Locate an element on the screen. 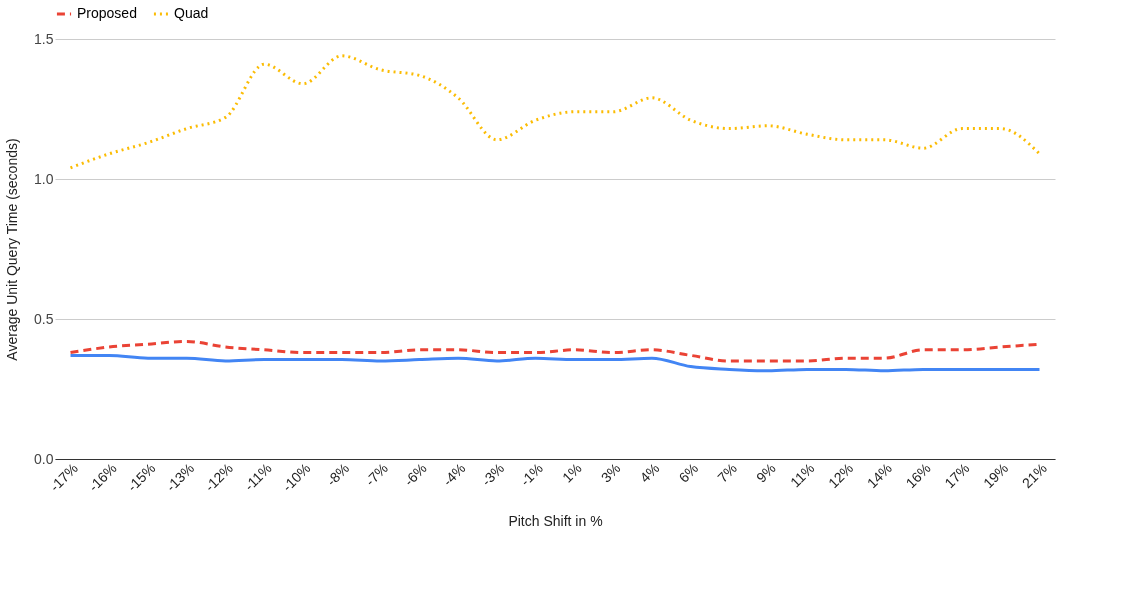 The height and width of the screenshot is (592, 1145). x-tick-label: -1% is located at coordinates (532, 475).